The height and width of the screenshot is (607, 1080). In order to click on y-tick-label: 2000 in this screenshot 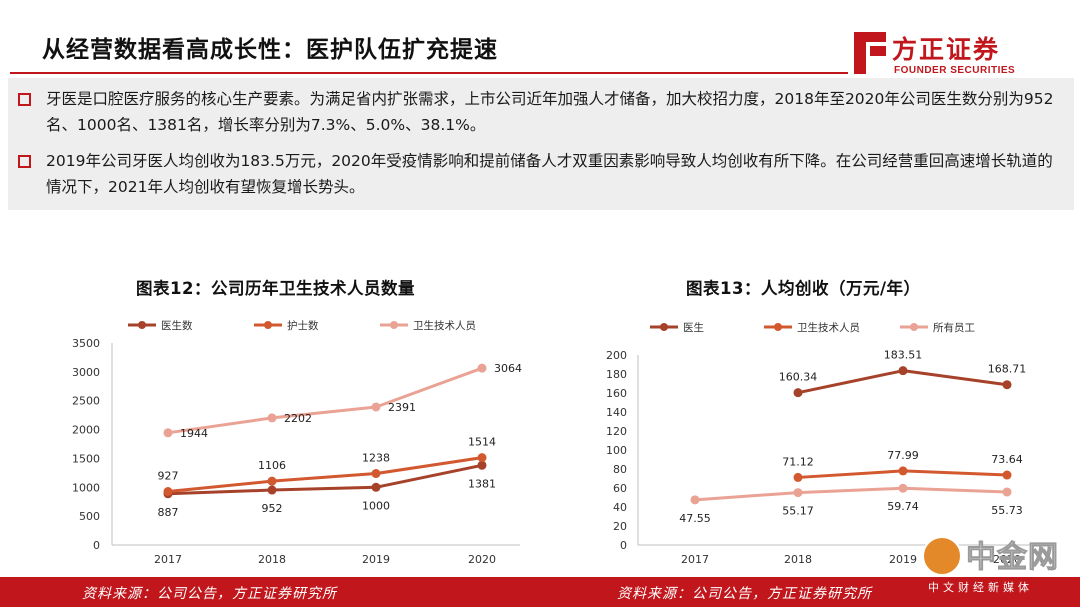, I will do `click(86, 430)`.